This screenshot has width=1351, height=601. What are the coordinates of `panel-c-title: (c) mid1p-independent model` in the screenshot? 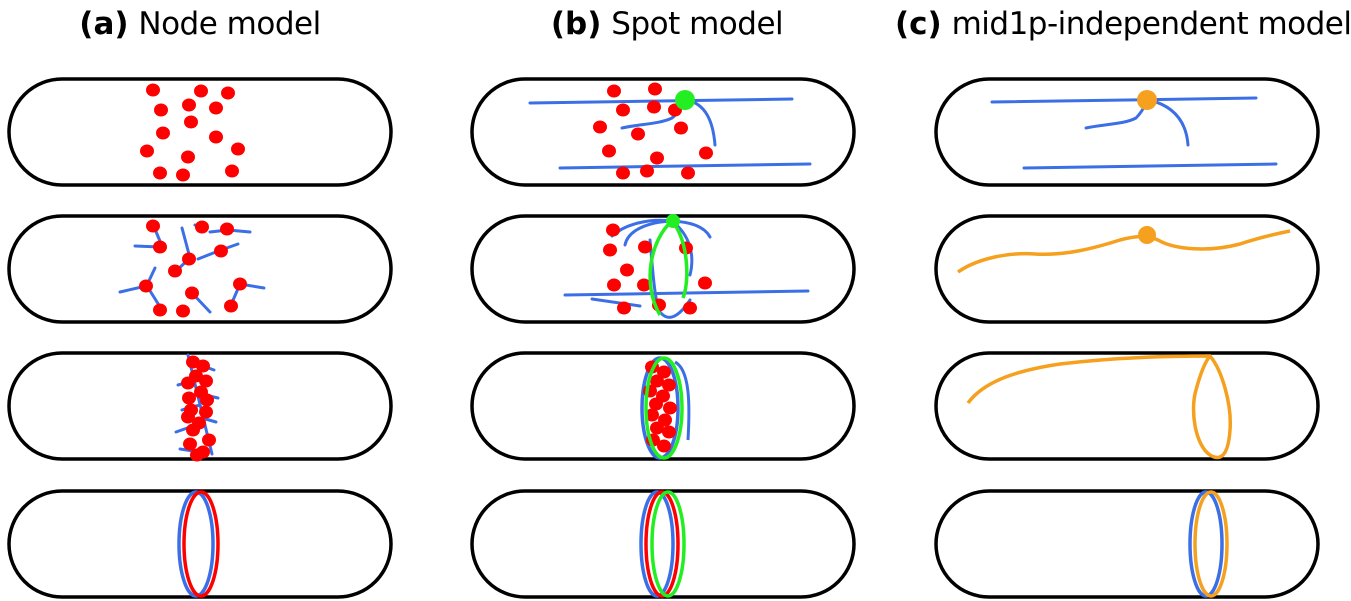 It's located at (1123, 24).